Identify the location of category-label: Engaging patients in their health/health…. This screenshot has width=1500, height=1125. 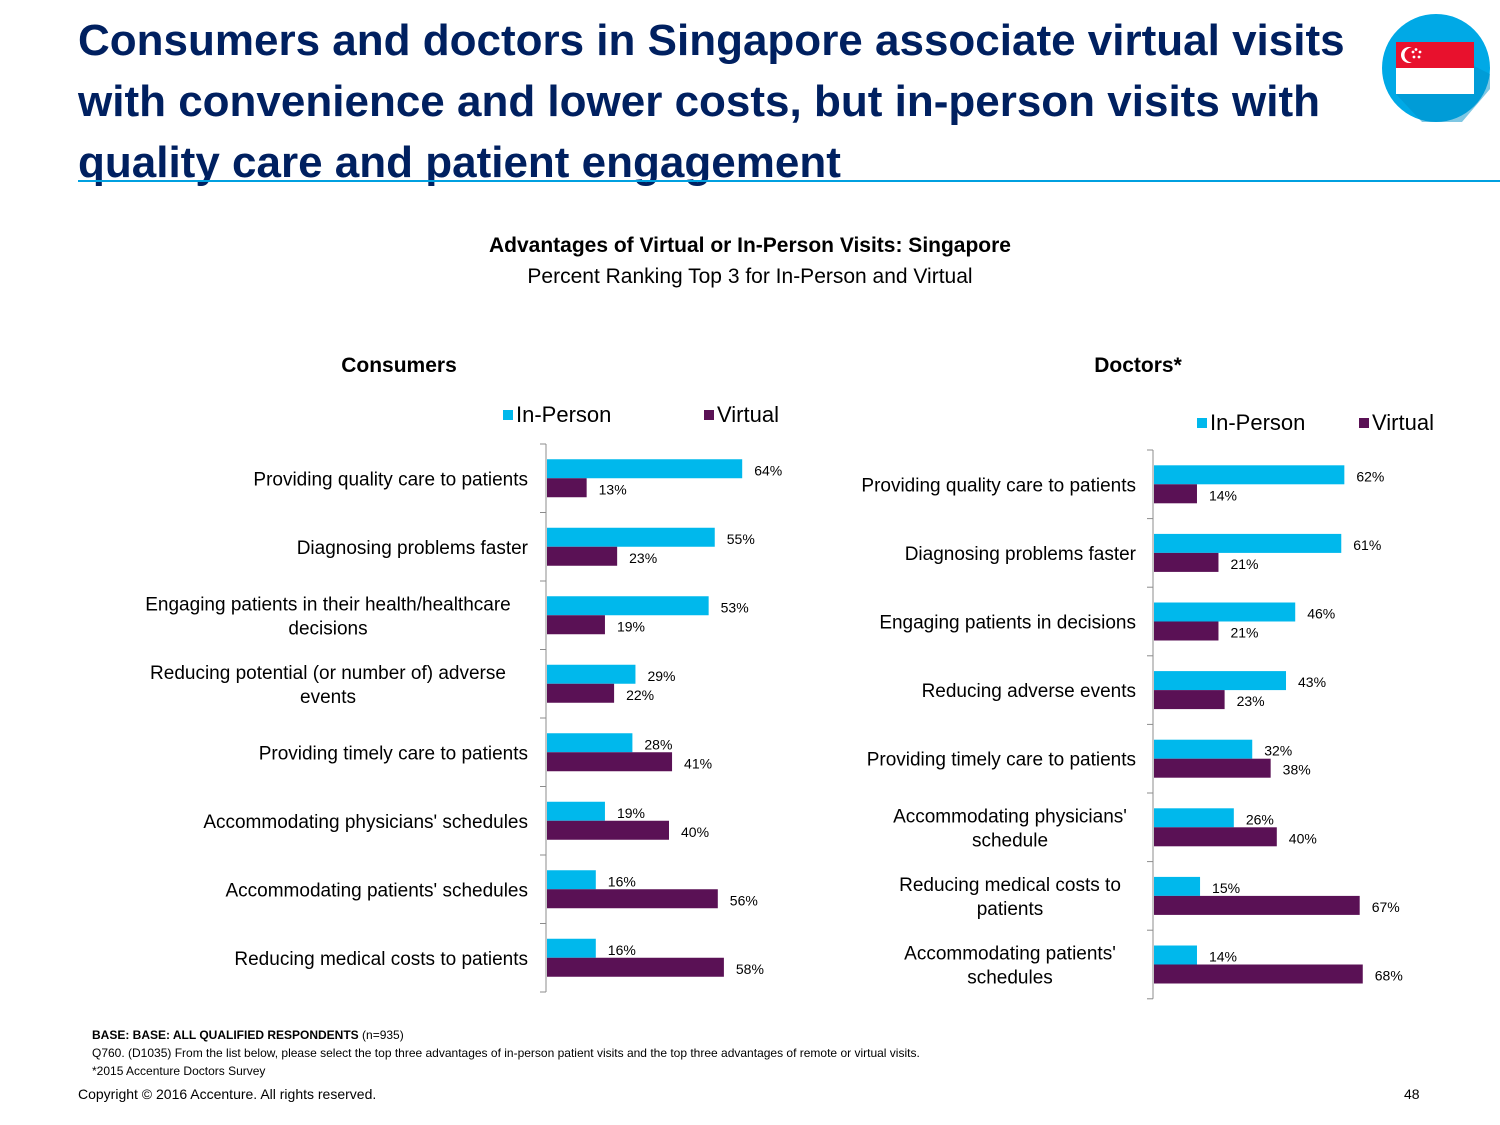
(327, 604).